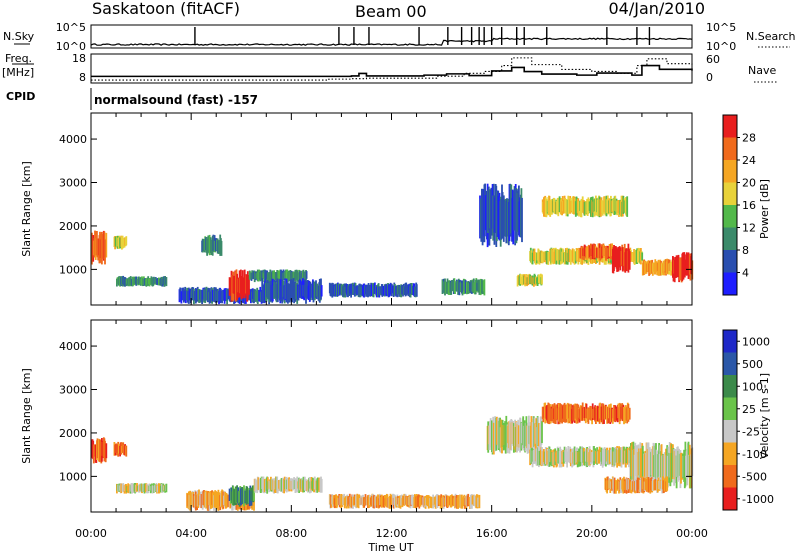 The image size is (800, 554). I want to click on velocity-colorbar: 1000 500 100 25 -25 -100 -500 -1000, so click(748, 420).